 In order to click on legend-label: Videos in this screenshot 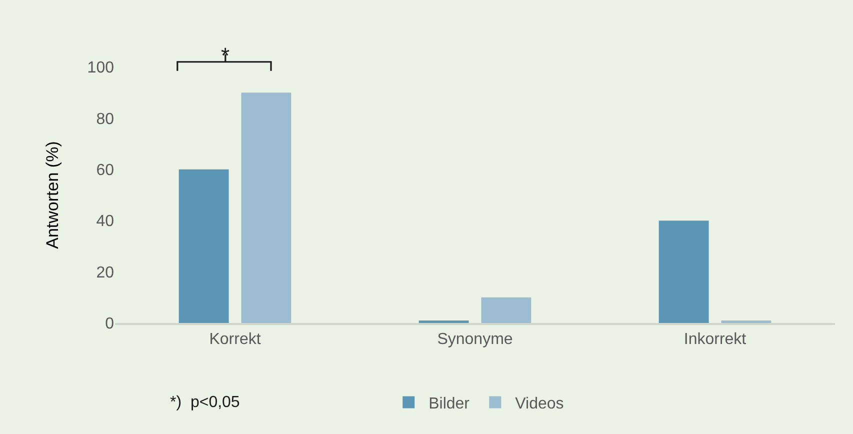, I will do `click(539, 404)`.